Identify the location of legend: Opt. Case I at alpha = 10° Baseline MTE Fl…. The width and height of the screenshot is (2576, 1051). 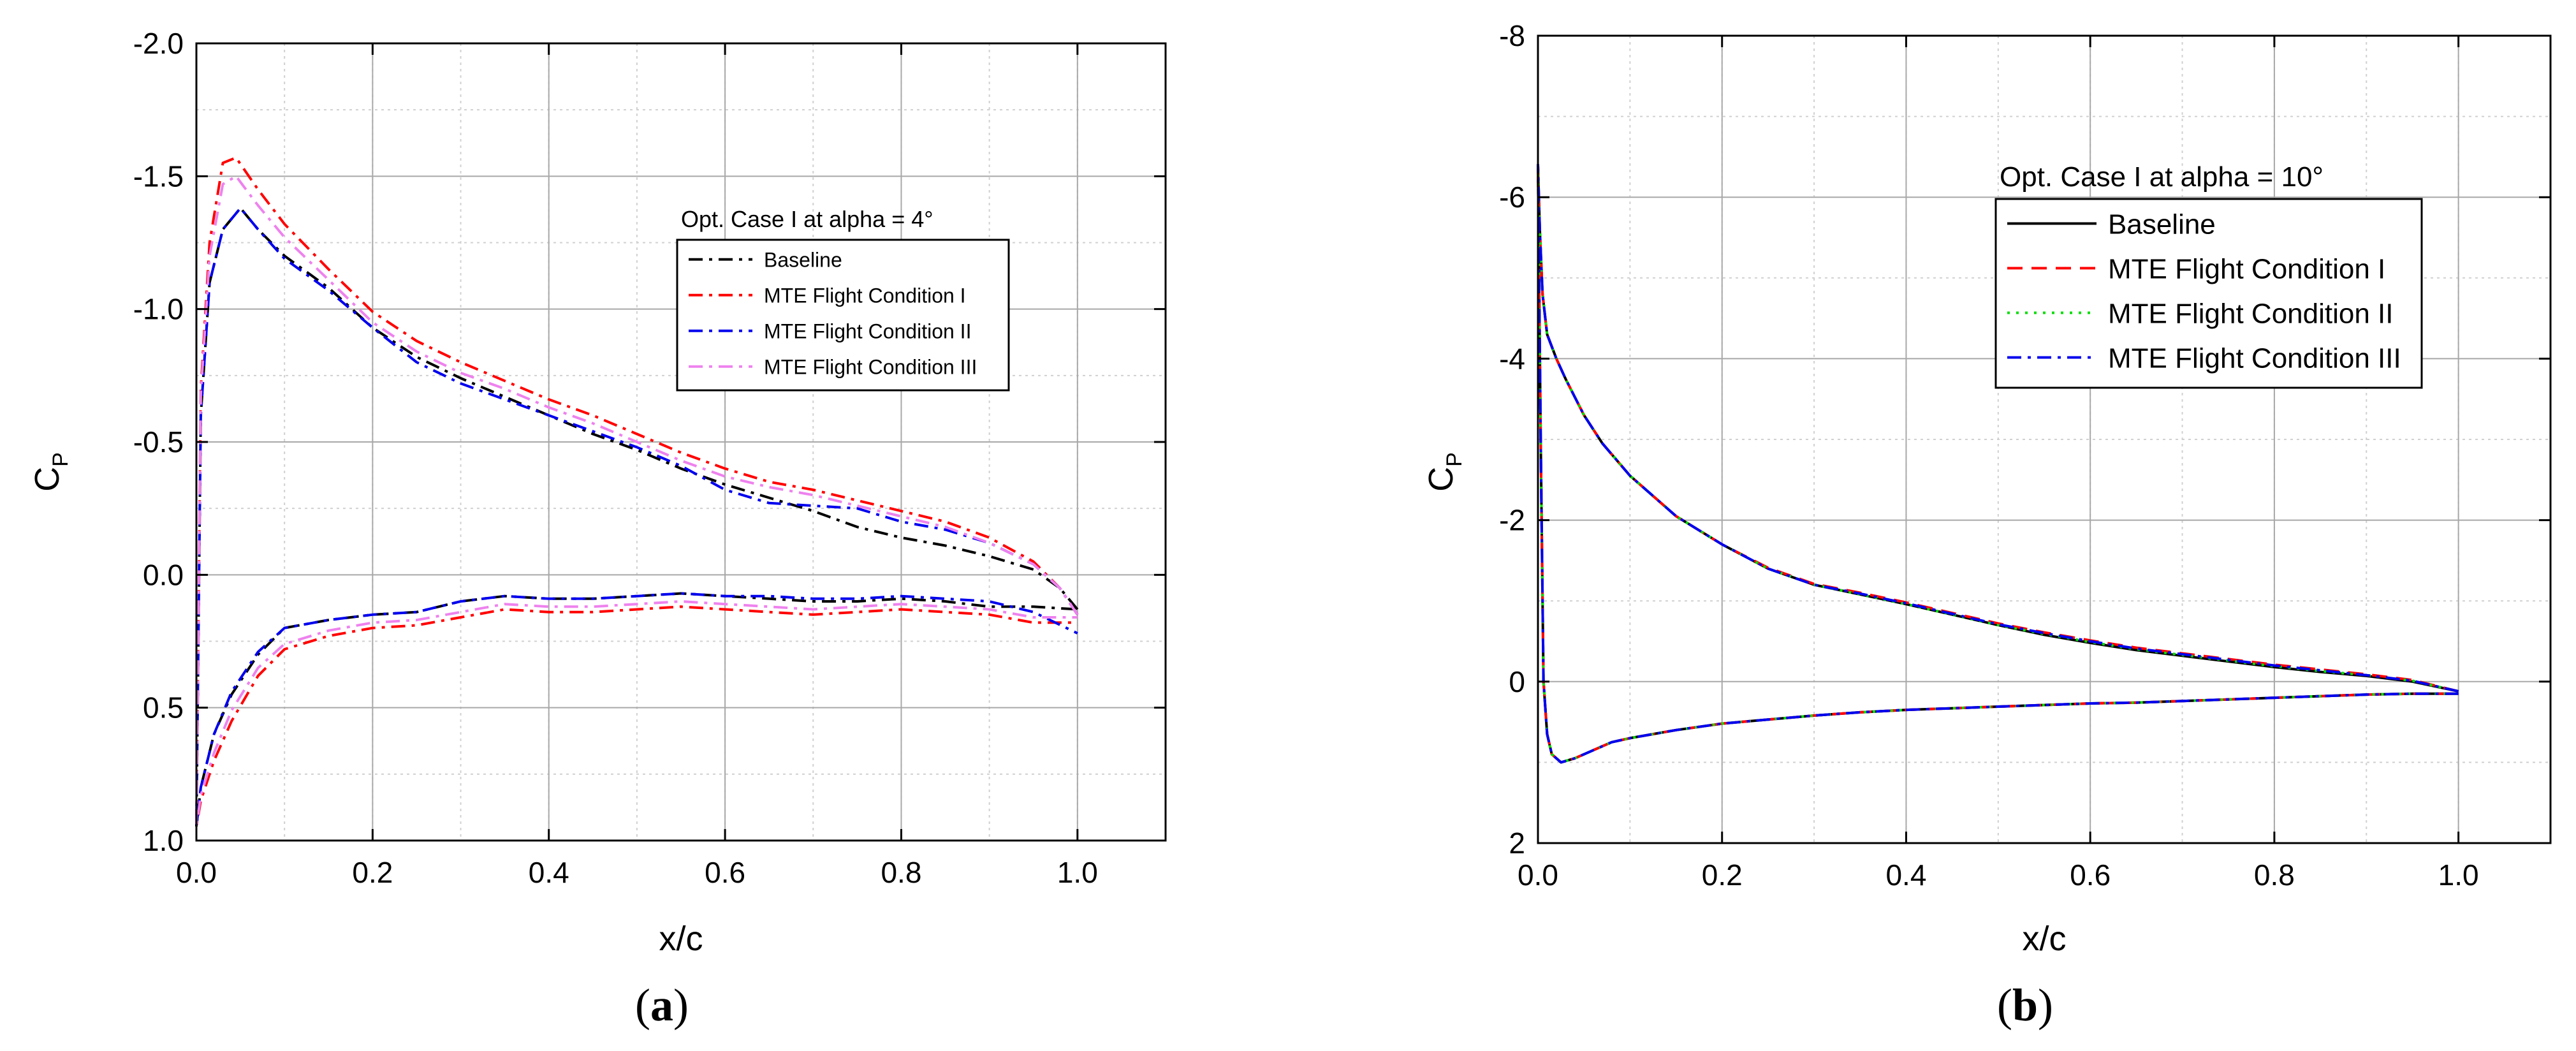
(2208, 275).